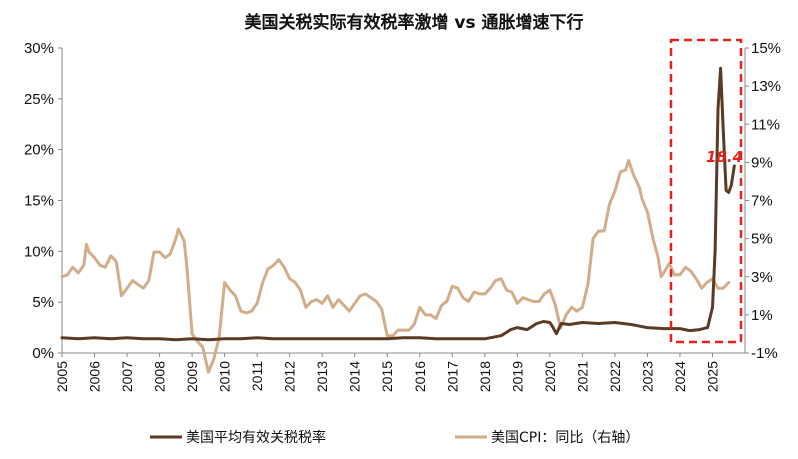  I want to click on x-tick-label: 2005, so click(62, 376).